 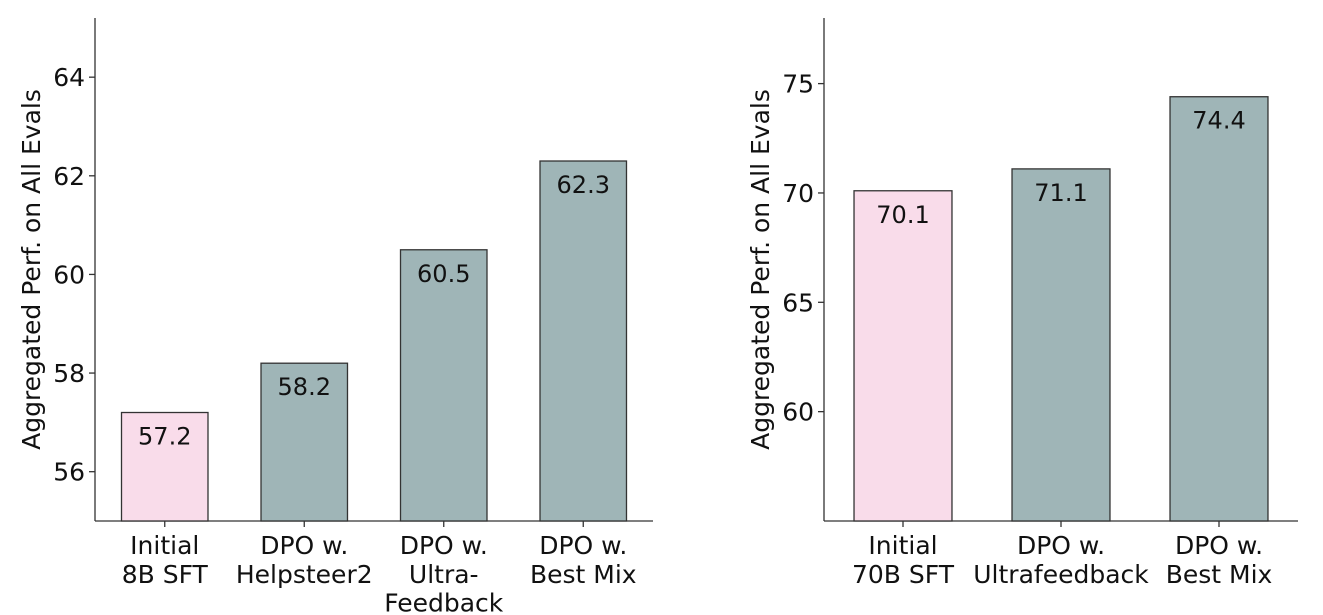 I want to click on x-tick-label: DPO w. Helpsteer2, so click(x=304, y=560).